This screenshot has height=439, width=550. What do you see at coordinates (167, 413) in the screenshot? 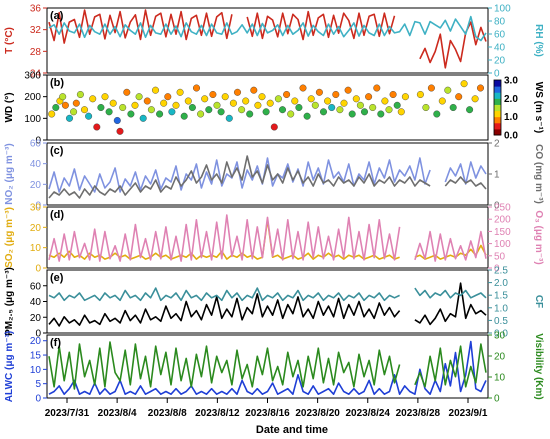
I see `x-tick-label: 2023/8/8` at bounding box center [167, 413].